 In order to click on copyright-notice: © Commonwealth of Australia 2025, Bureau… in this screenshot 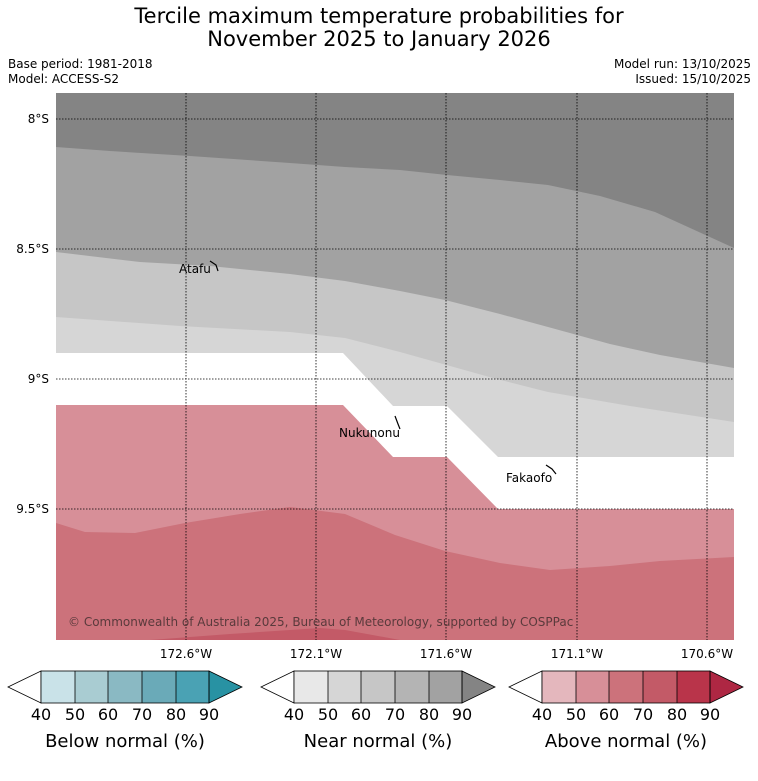, I will do `click(320, 622)`.